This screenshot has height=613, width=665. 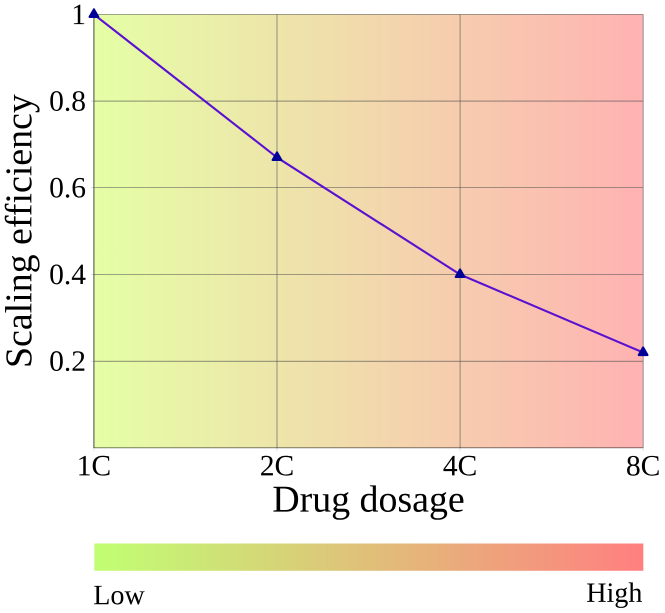 I want to click on y-tick-label: 0.4, so click(x=68, y=274).